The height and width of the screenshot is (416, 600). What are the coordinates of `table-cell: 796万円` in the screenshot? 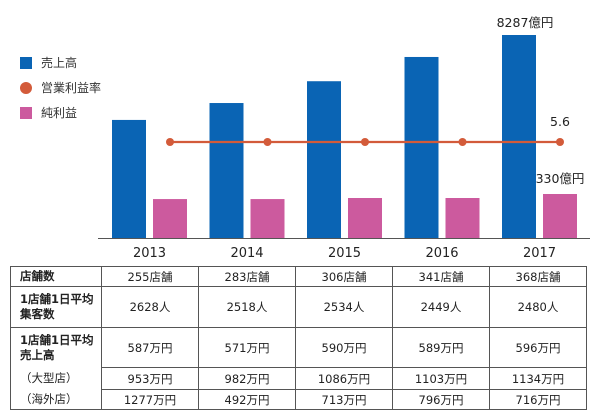 It's located at (441, 399).